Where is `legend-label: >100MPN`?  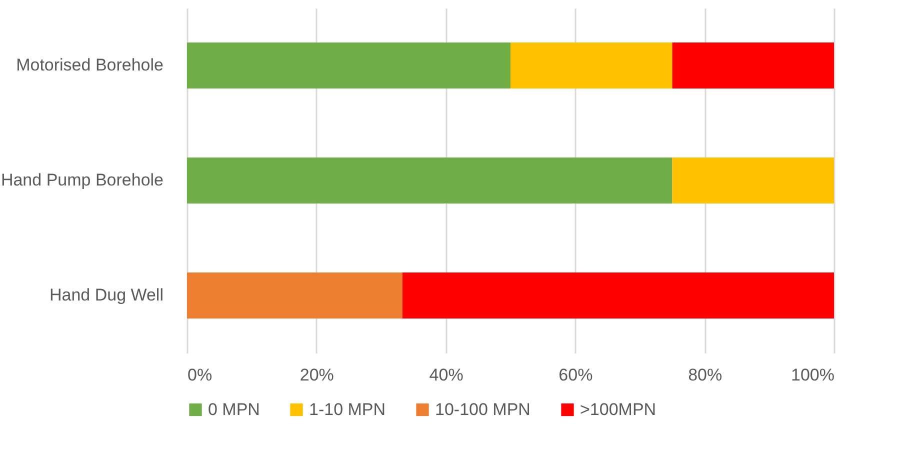 legend-label: >100MPN is located at coordinates (618, 409).